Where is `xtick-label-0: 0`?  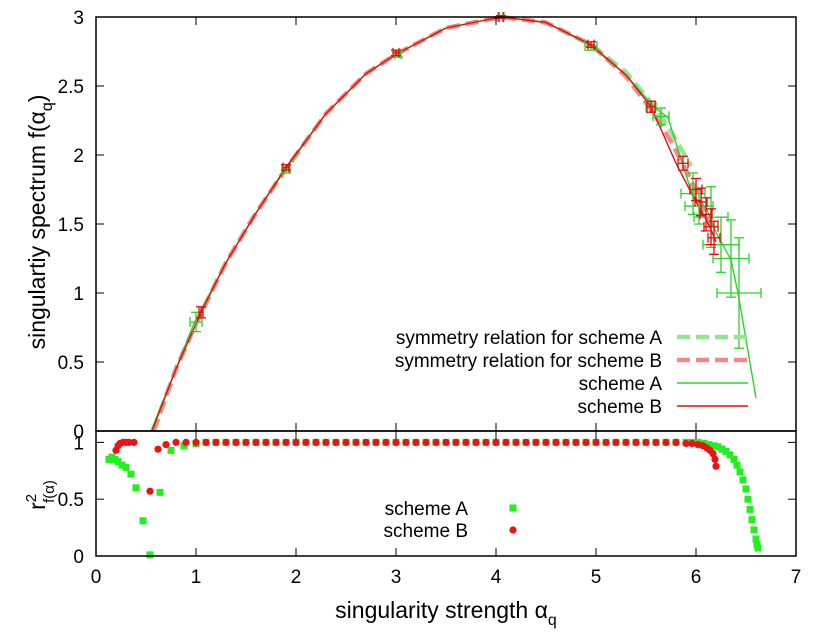
xtick-label-0: 0 is located at coordinates (96, 577).